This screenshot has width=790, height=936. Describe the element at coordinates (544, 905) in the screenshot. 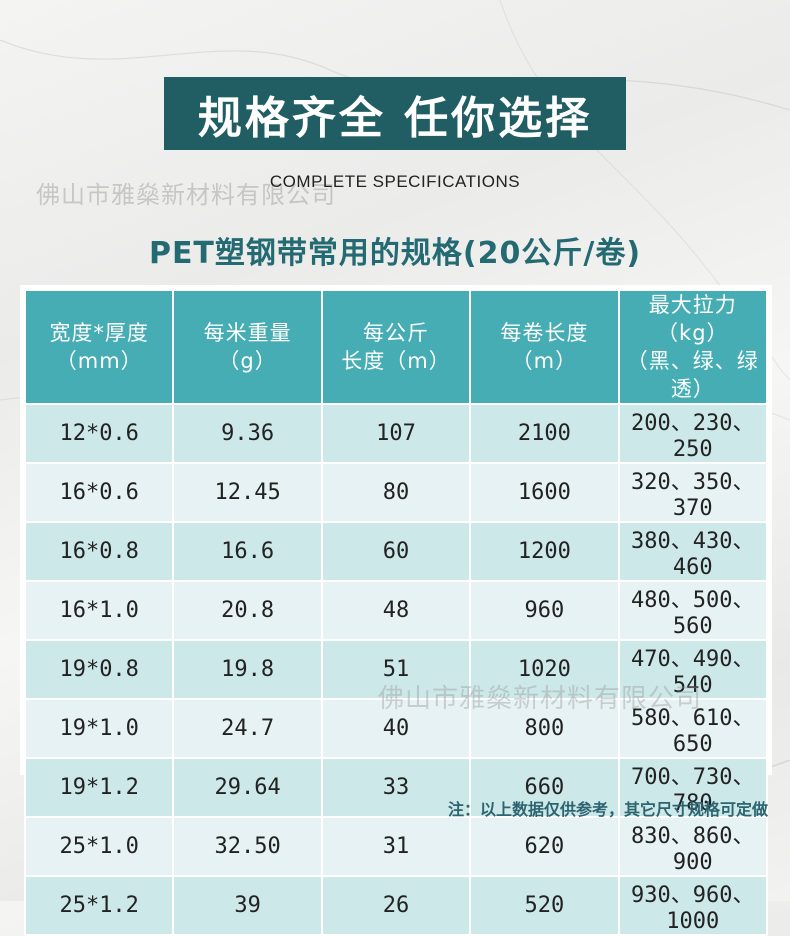

I see `cell-roll-length: 520` at that location.